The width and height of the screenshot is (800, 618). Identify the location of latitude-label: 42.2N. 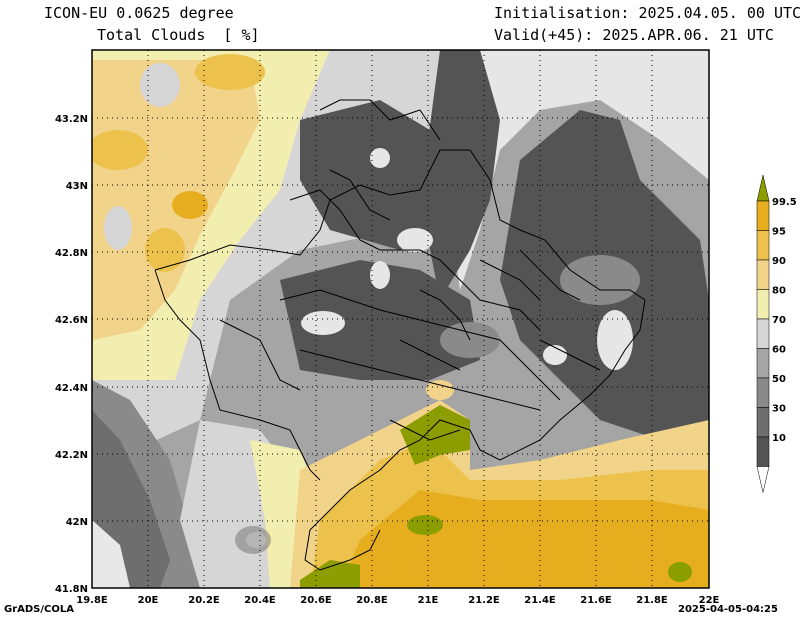
(71, 455).